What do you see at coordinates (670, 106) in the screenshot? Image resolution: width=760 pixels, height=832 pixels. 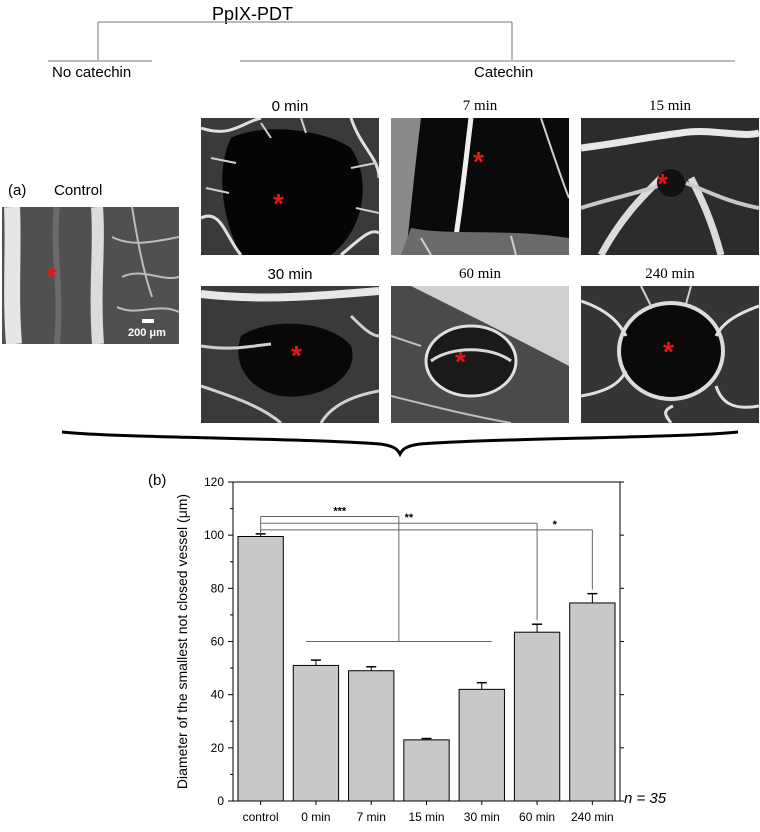 I see `image-title-15min: 15 min` at bounding box center [670, 106].